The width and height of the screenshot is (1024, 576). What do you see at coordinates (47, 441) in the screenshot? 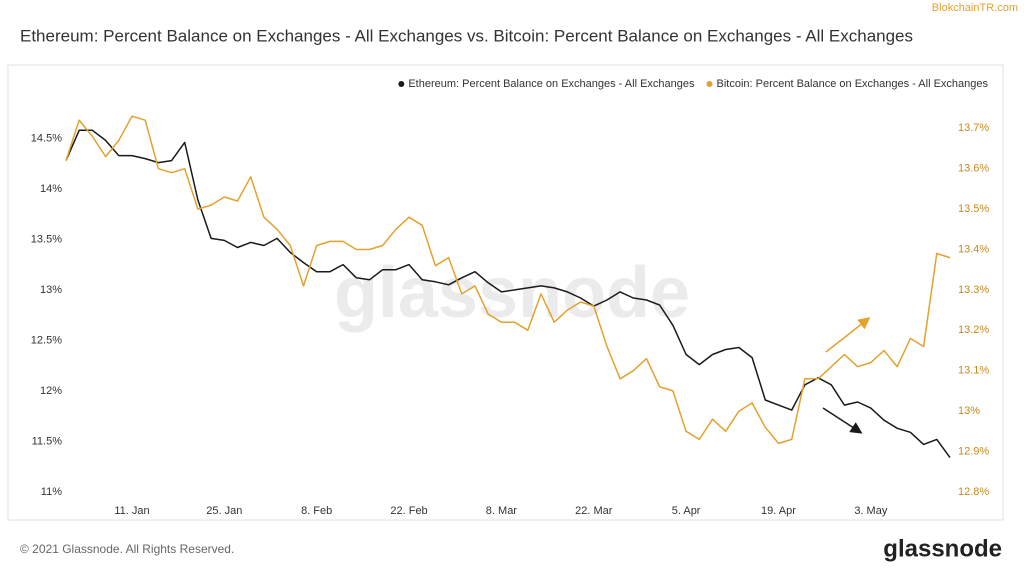
I see `y-tick-label: 11.5%` at bounding box center [47, 441].